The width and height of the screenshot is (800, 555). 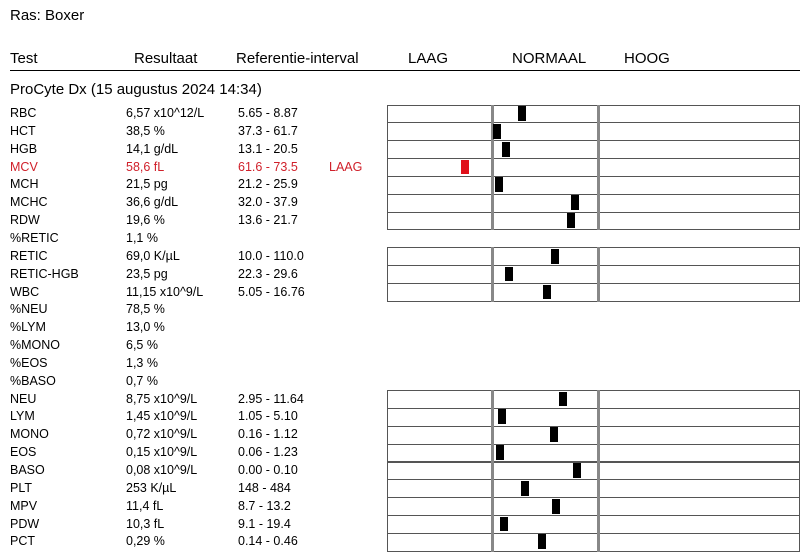 What do you see at coordinates (25, 291) in the screenshot?
I see `test-name: WBC` at bounding box center [25, 291].